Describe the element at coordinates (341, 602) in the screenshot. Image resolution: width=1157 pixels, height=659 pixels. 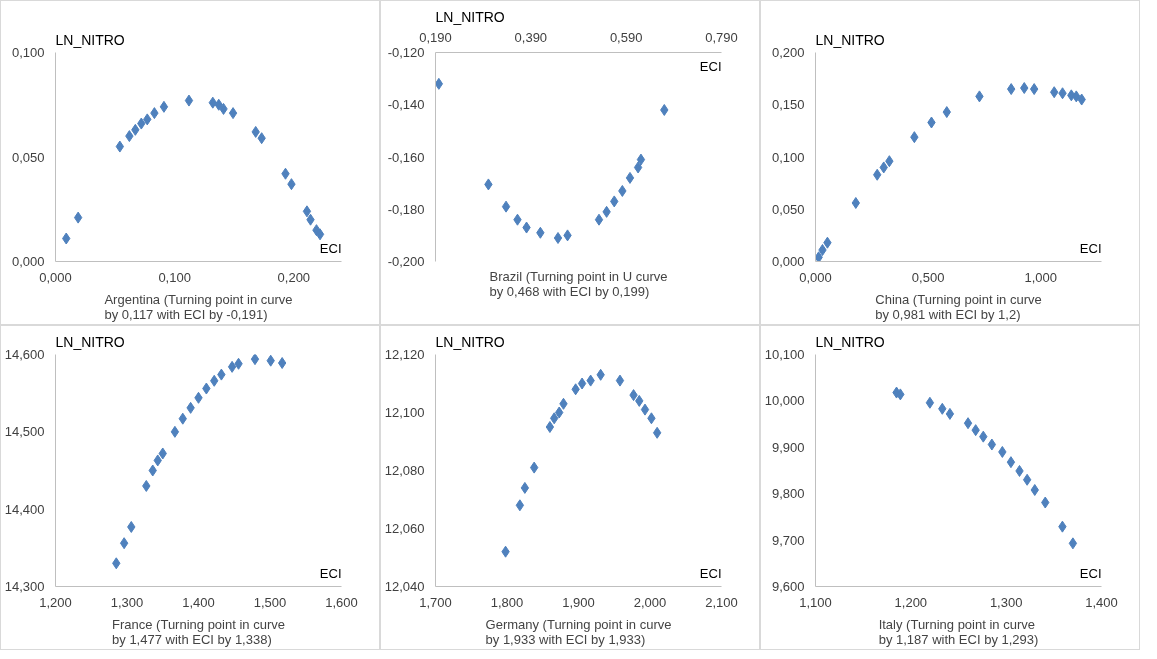
I see `x-tick-label: 1,600` at that location.